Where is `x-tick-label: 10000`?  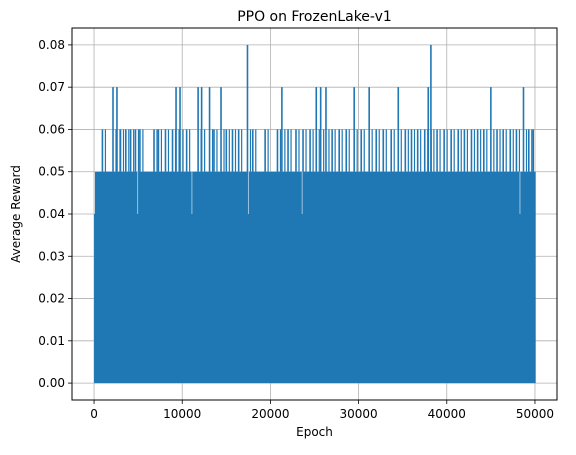
x-tick-label: 10000 is located at coordinates (182, 414).